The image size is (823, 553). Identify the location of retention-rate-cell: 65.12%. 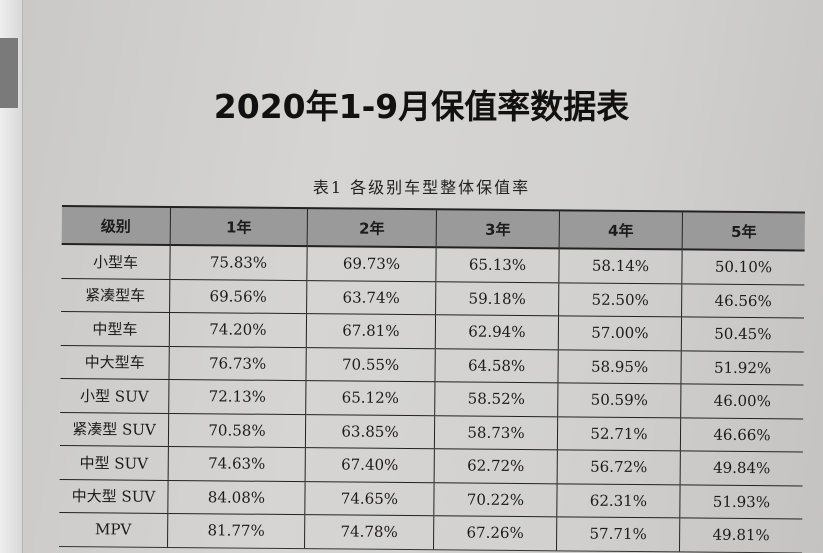
(370, 398).